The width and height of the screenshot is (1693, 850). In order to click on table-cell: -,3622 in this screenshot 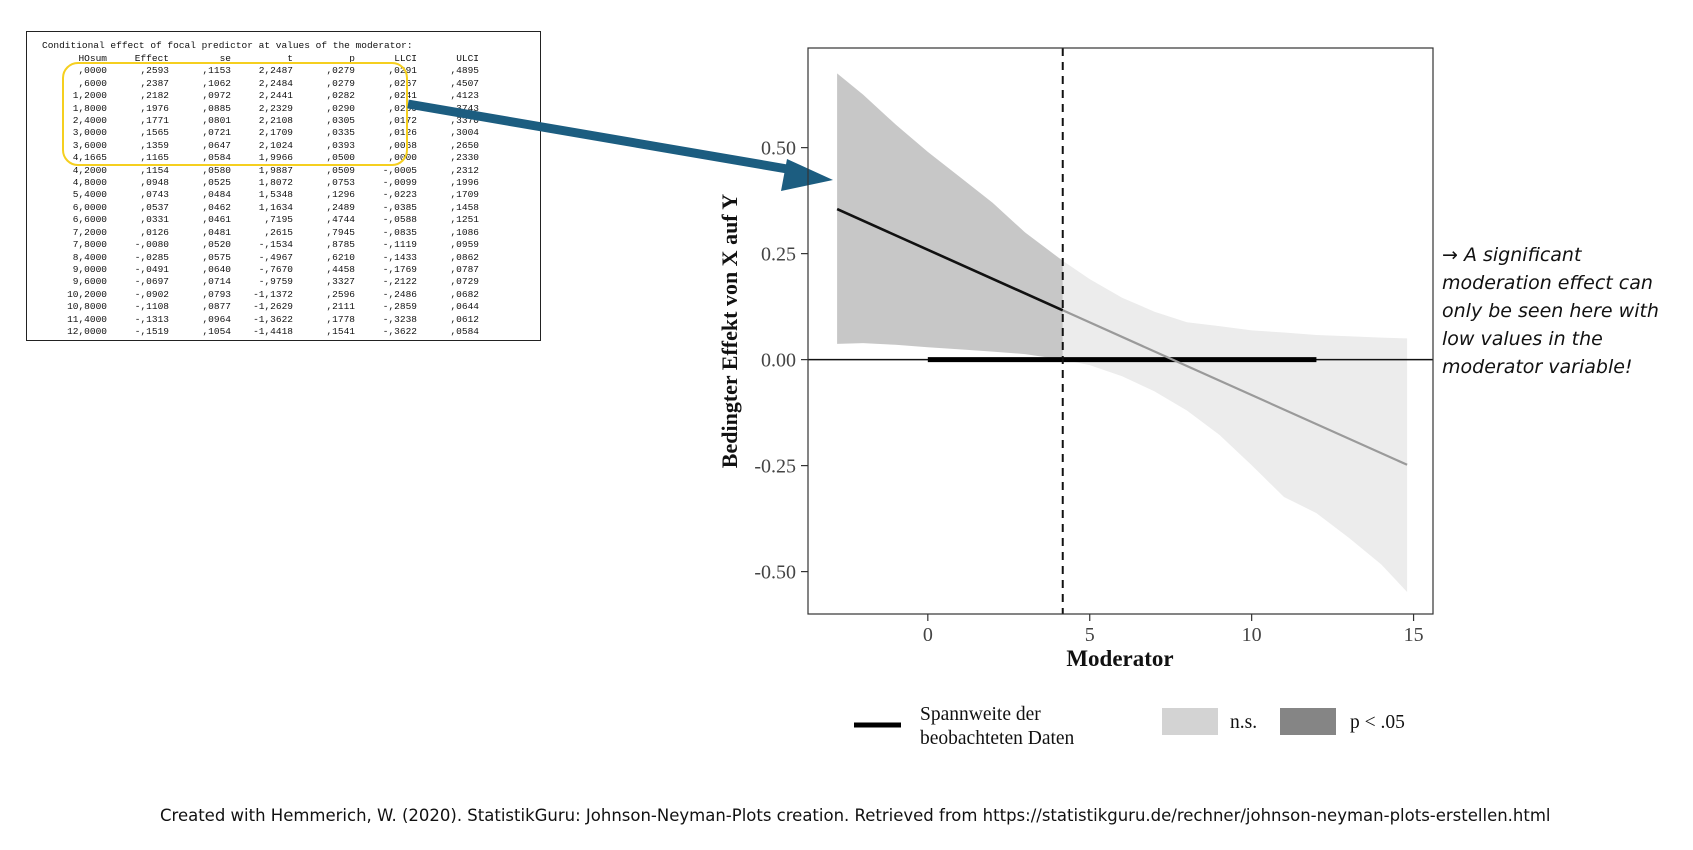, I will do `click(399, 331)`.